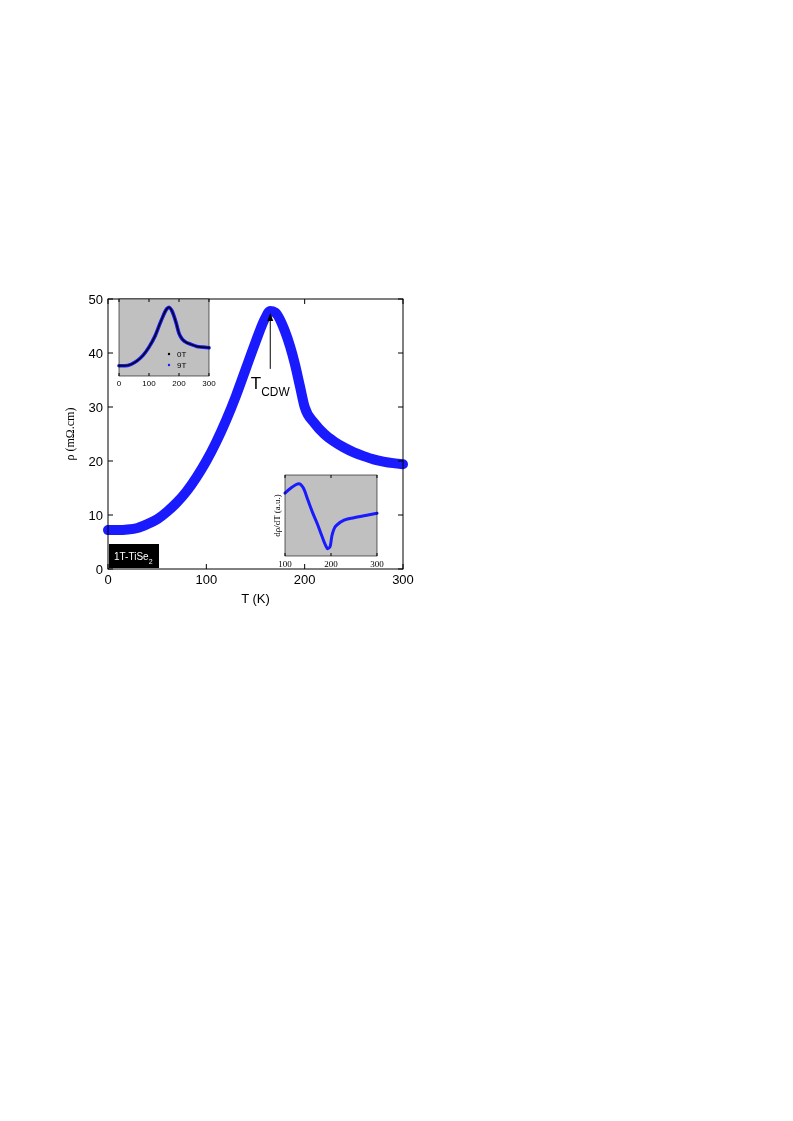 The height and width of the screenshot is (1121, 793). What do you see at coordinates (133, 558) in the screenshot?
I see `annotation: 1T-TiSe$_{2}$` at bounding box center [133, 558].